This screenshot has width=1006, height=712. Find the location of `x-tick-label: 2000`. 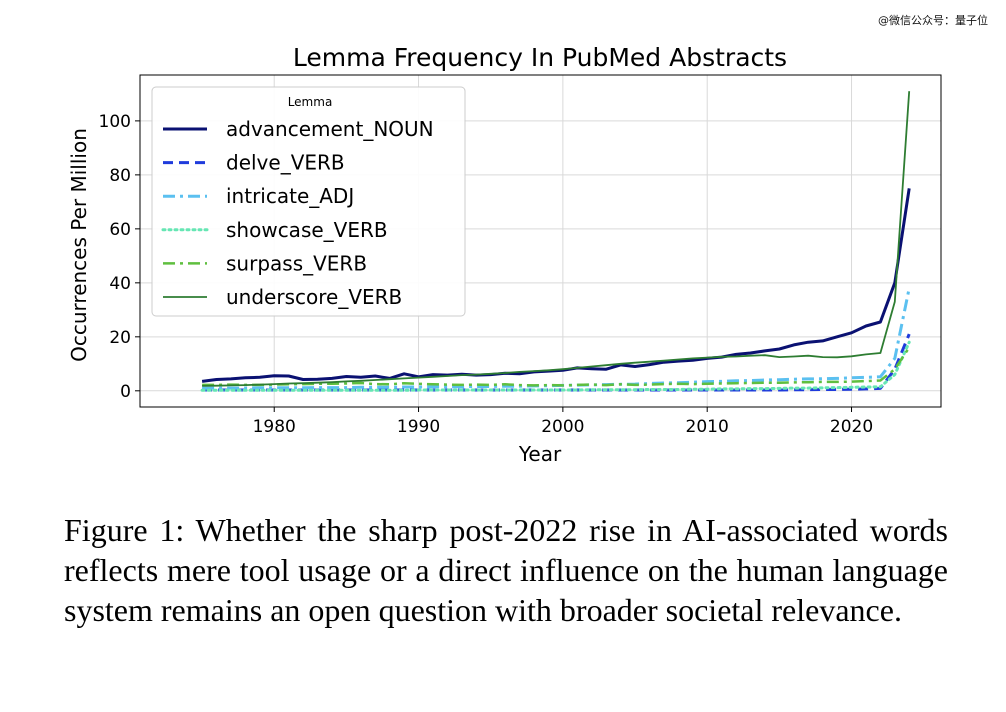

x-tick-label: 2000 is located at coordinates (562, 427).